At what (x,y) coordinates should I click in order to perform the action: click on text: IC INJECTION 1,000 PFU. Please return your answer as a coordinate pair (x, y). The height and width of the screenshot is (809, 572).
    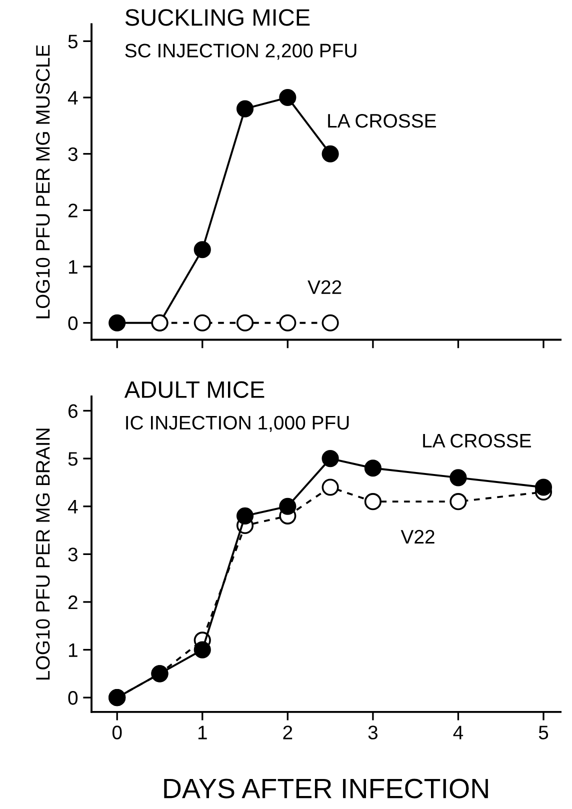
    Looking at the image, I should click on (237, 424).